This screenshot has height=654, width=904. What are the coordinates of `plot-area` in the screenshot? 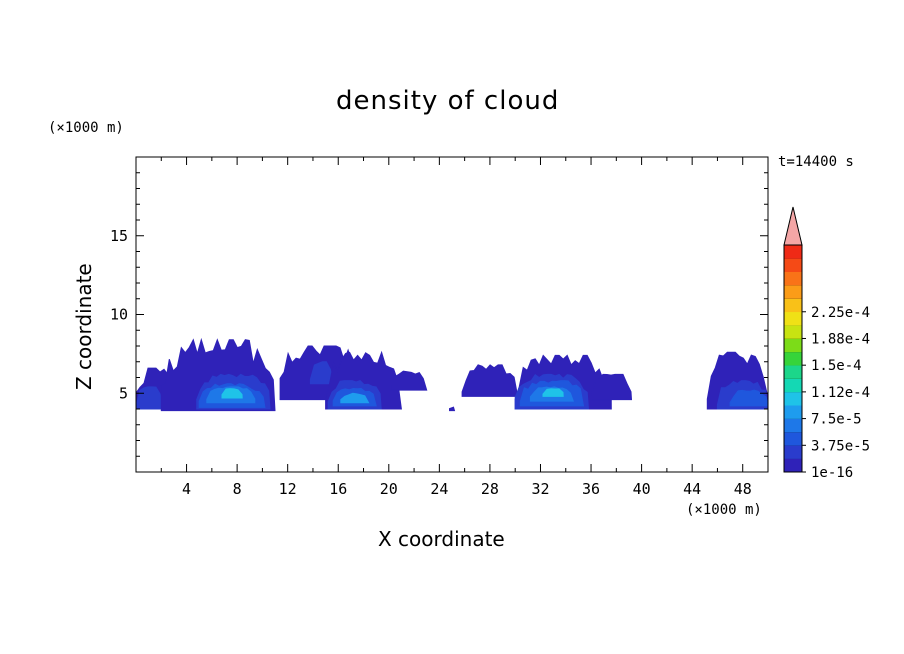 It's located at (452, 374).